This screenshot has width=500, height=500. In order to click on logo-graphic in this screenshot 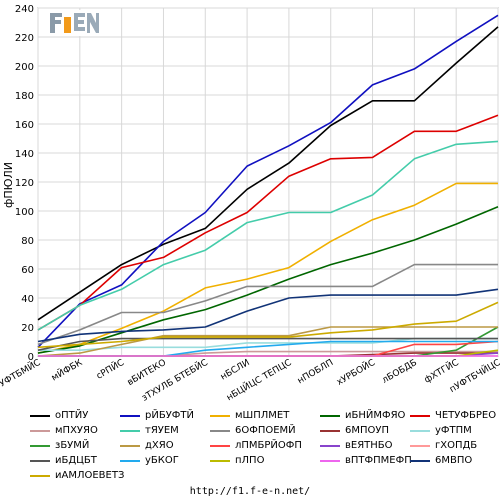, I will do `click(74, 23)`.